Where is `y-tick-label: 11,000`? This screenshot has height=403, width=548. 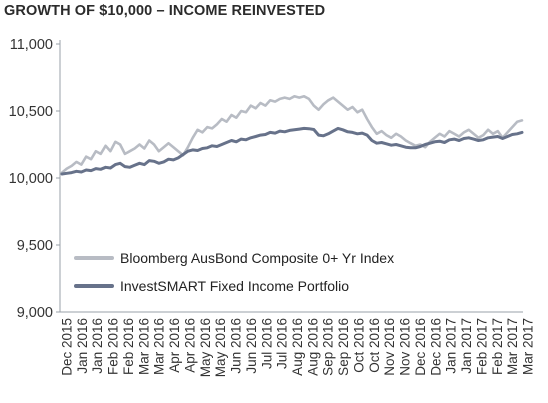
y-tick-label: 11,000 is located at coordinates (31, 45).